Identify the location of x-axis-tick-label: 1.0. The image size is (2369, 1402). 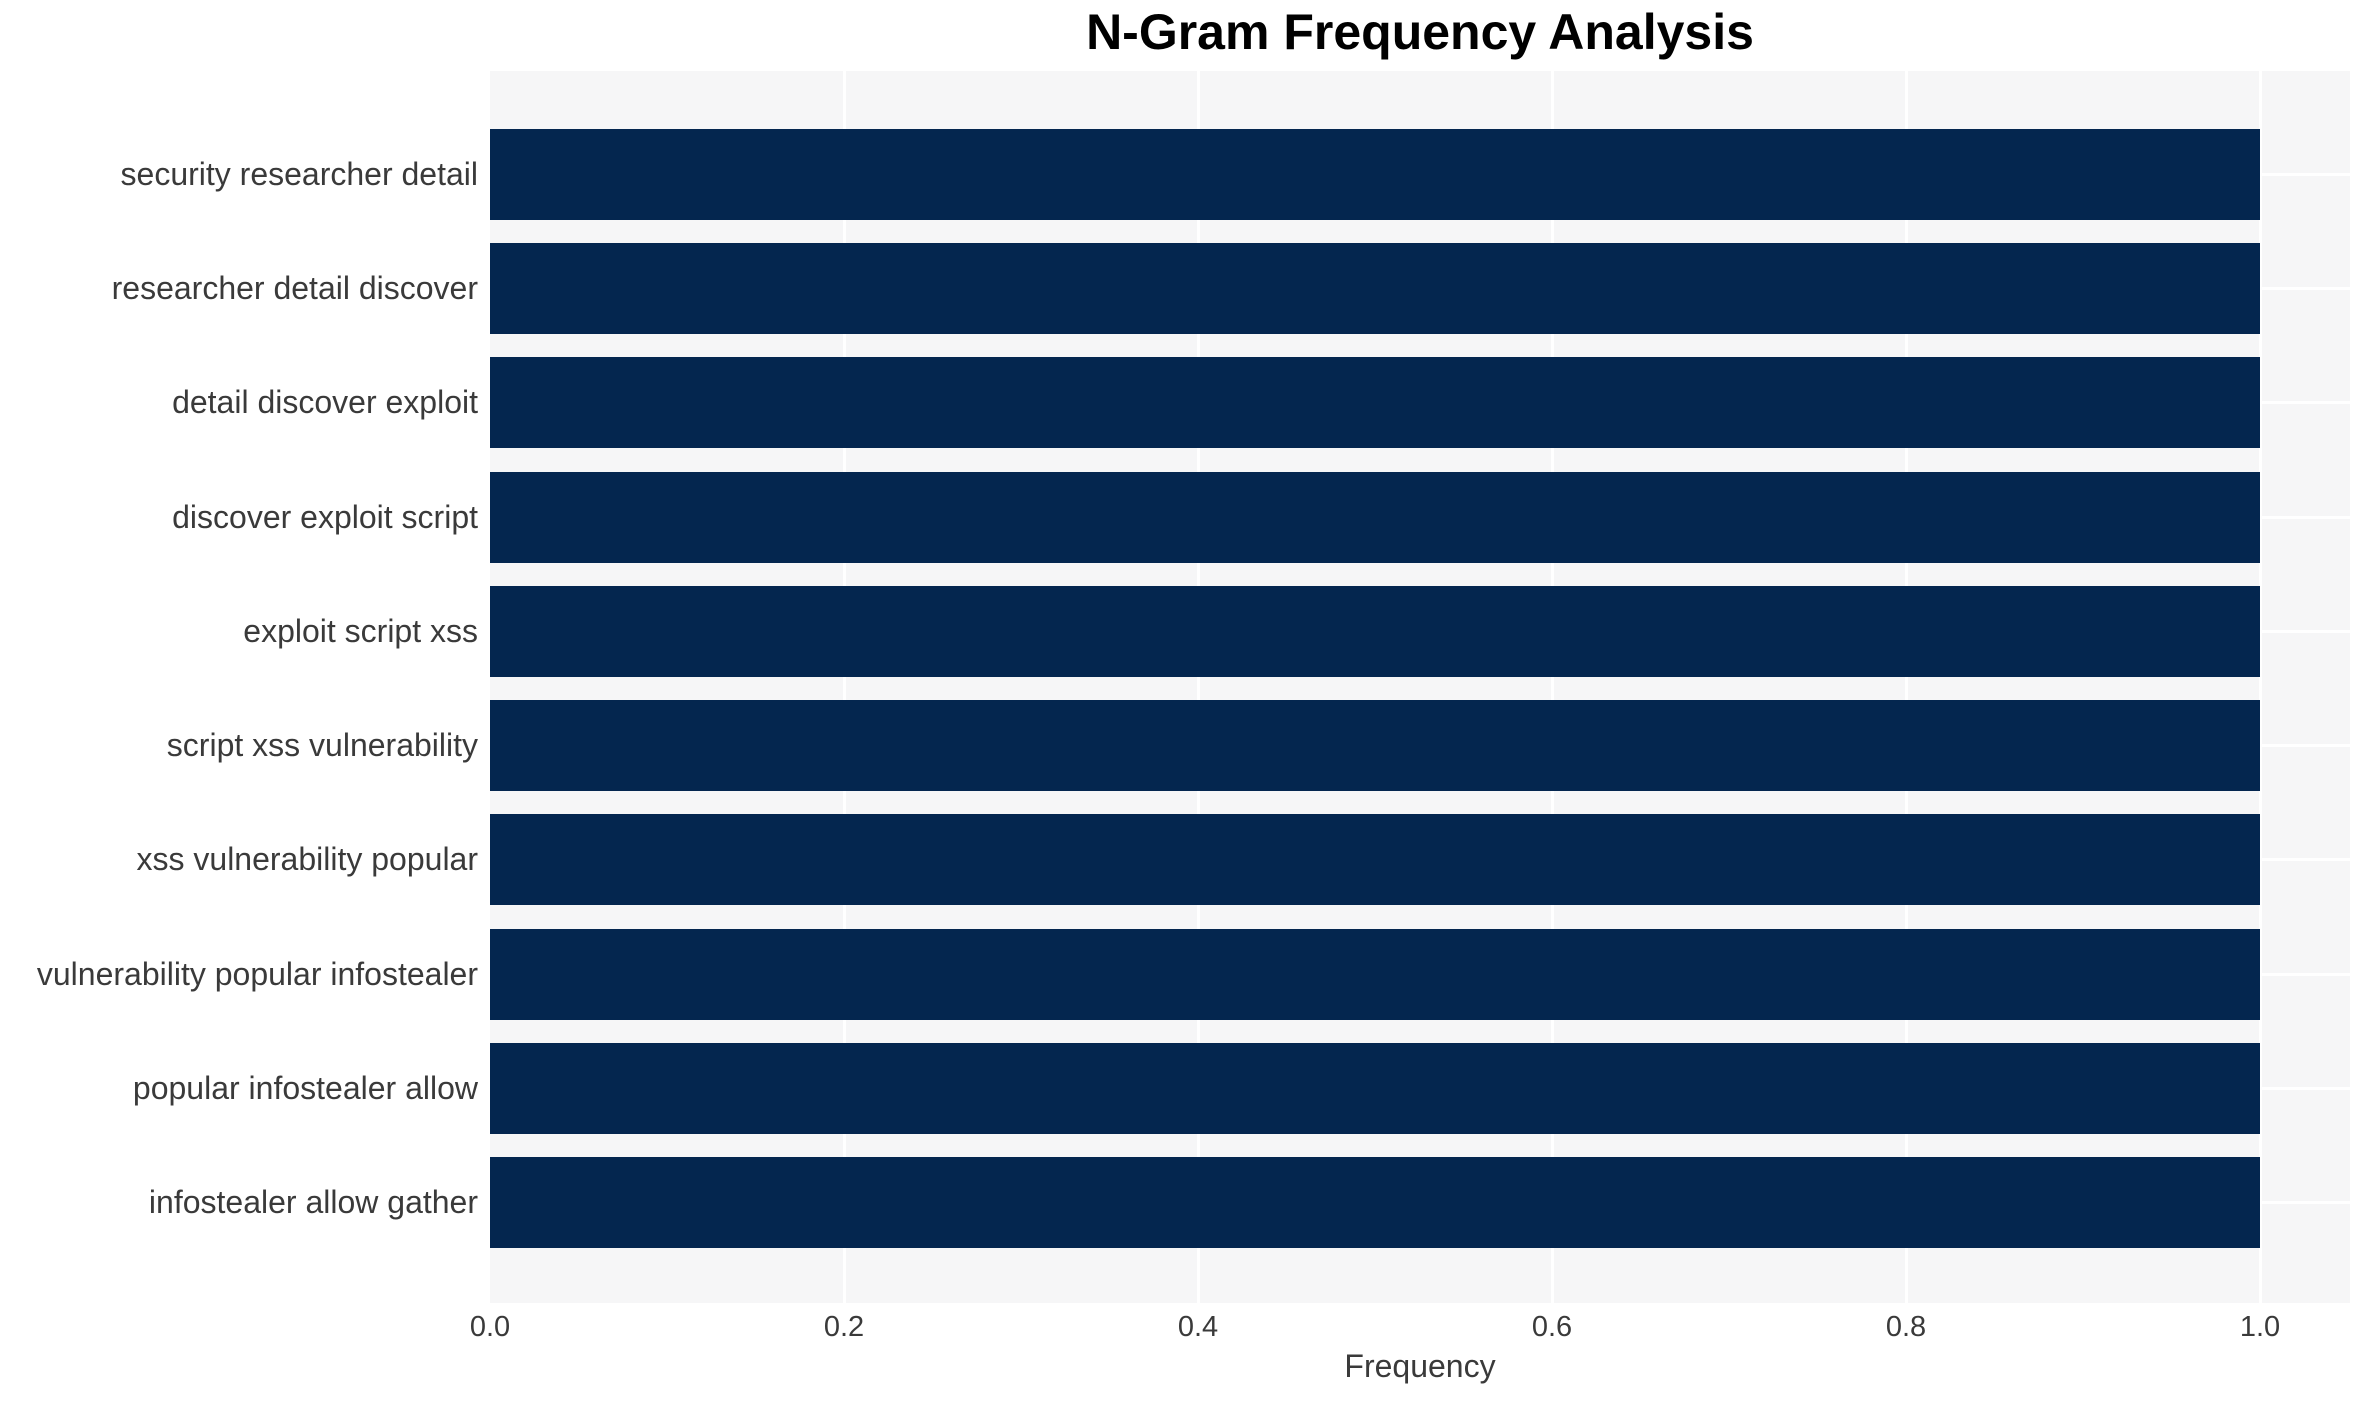
(2260, 1327).